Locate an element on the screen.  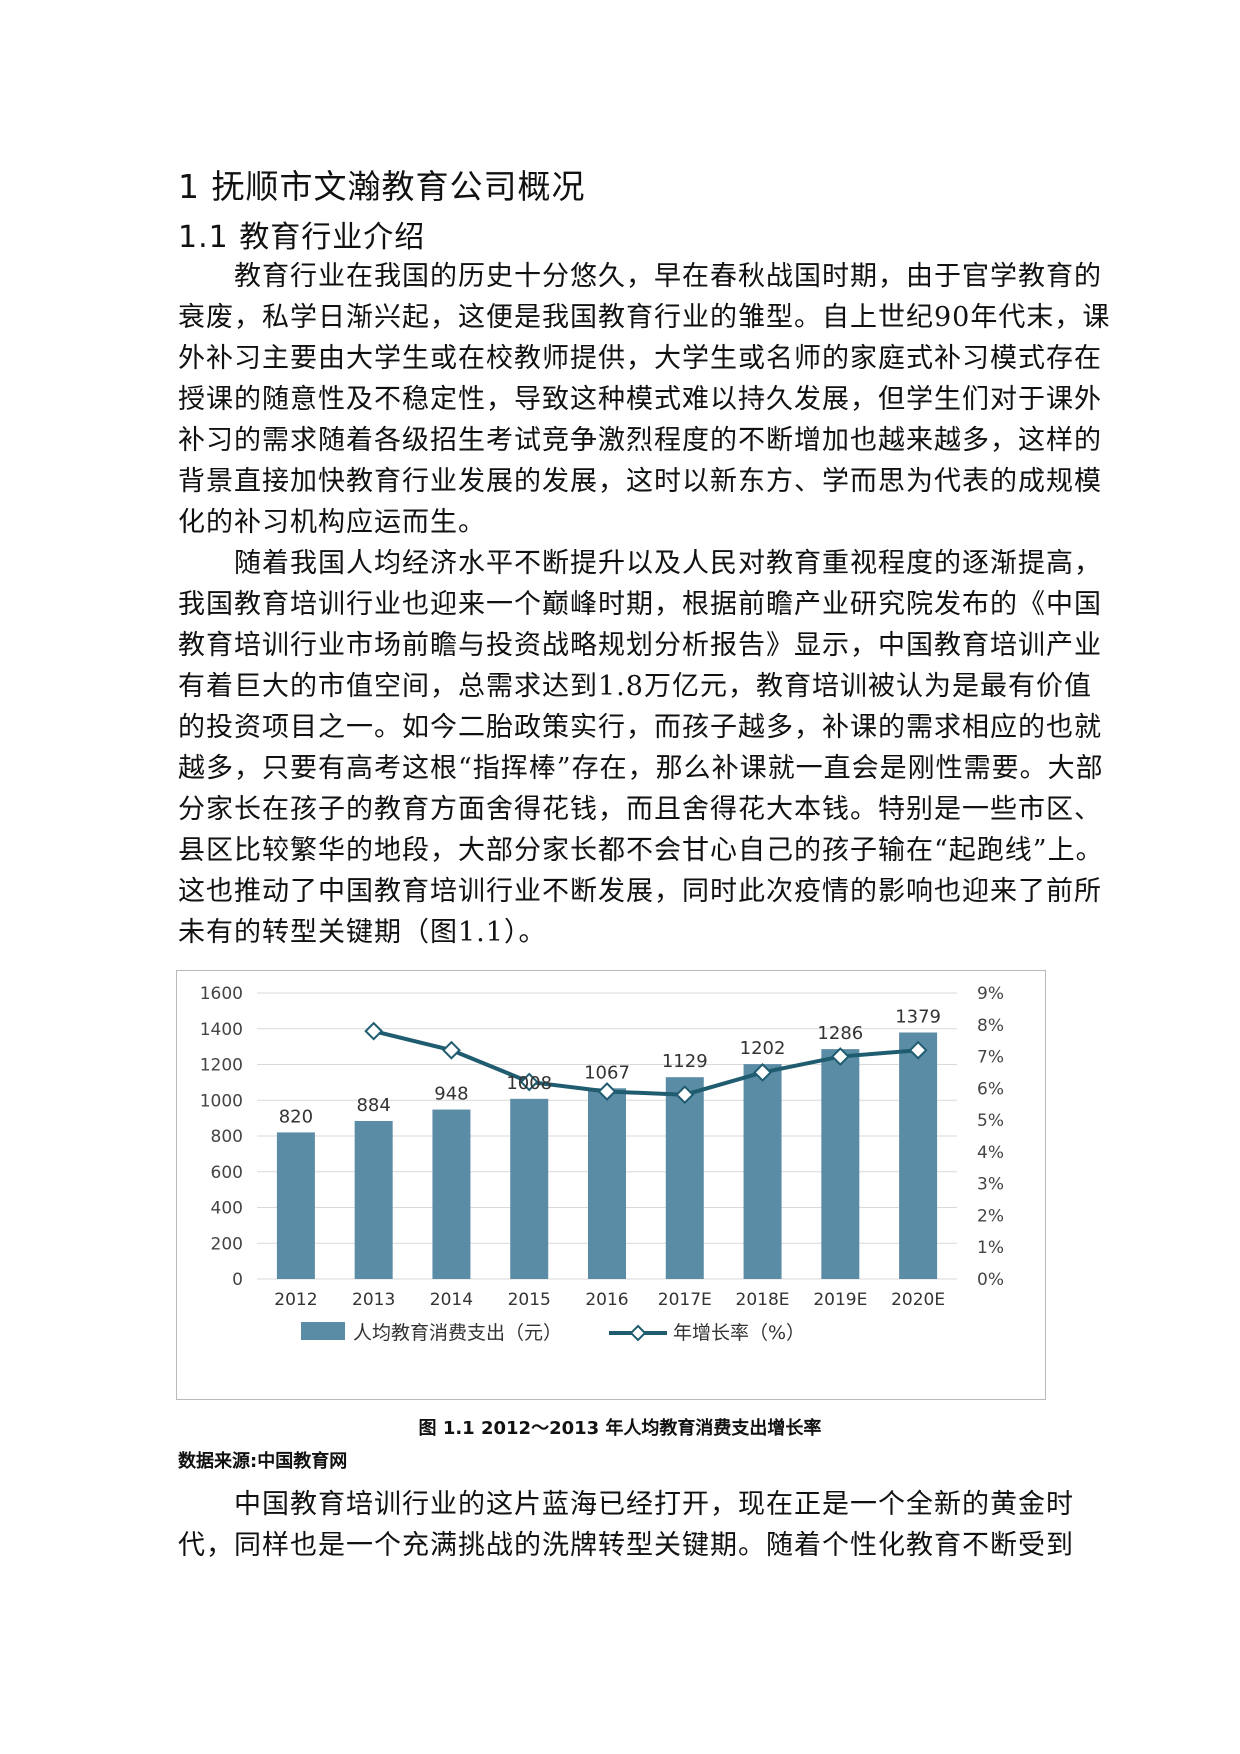
bar-value-label: 1286 is located at coordinates (840, 1033).